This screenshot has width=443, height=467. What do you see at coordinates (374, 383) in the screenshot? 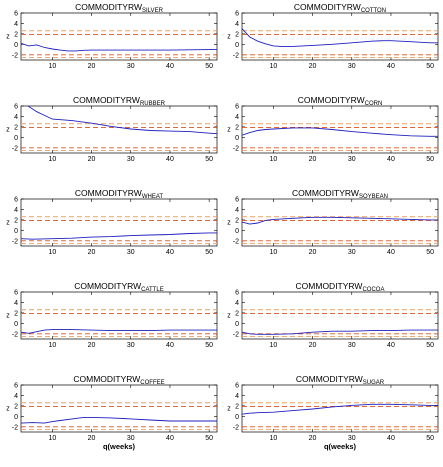
I see `panel-title-subscript: SUGAR` at bounding box center [374, 383].